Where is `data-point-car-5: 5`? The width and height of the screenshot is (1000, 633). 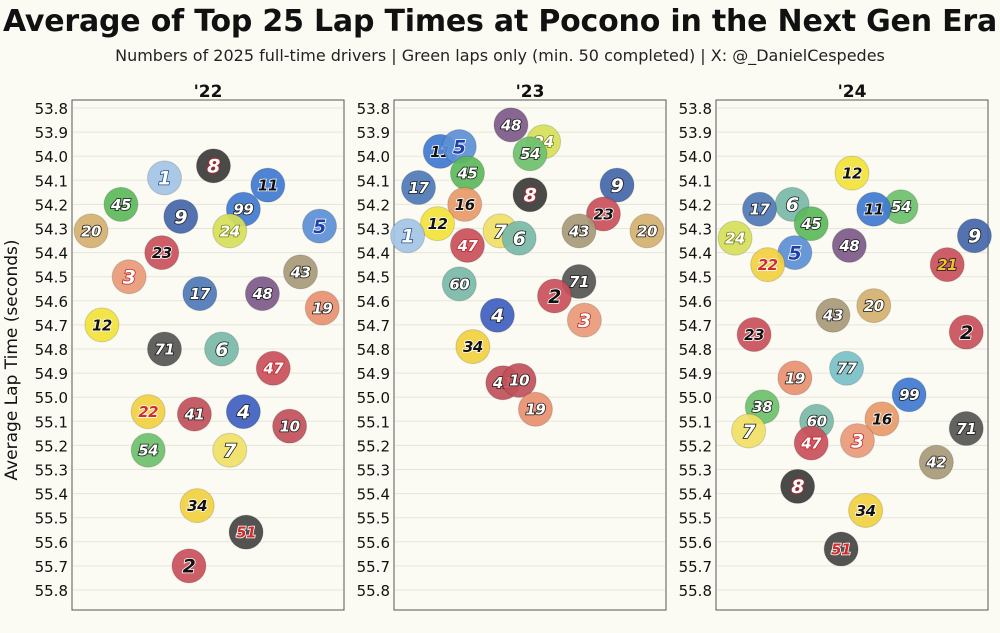 data-point-car-5: 5 is located at coordinates (459, 147).